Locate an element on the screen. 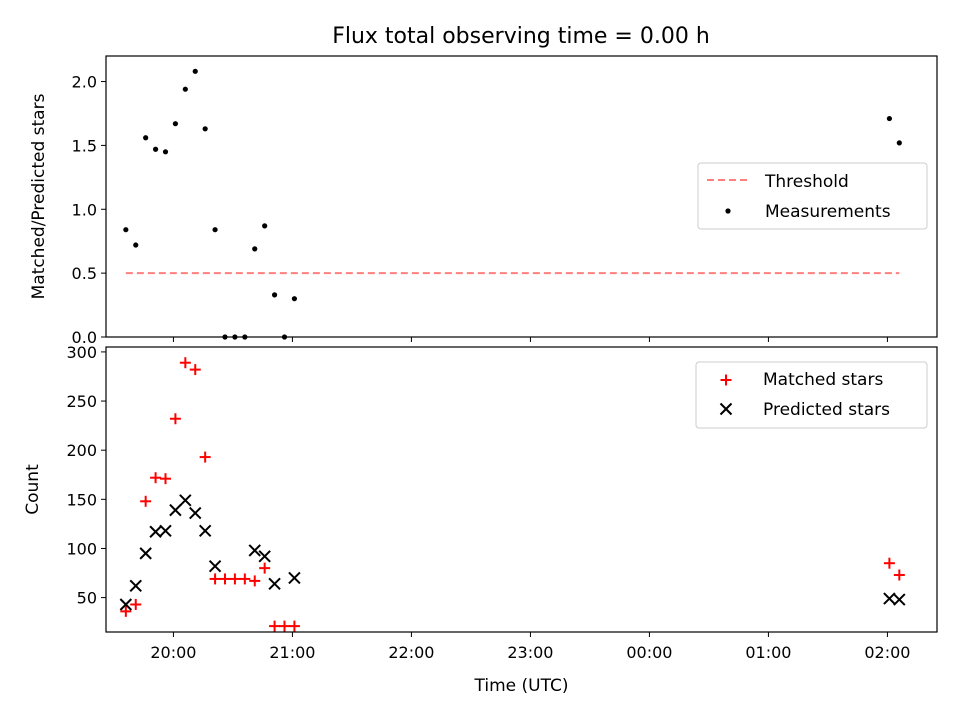  bottom-y-tick-label: 50 is located at coordinates (87, 598).